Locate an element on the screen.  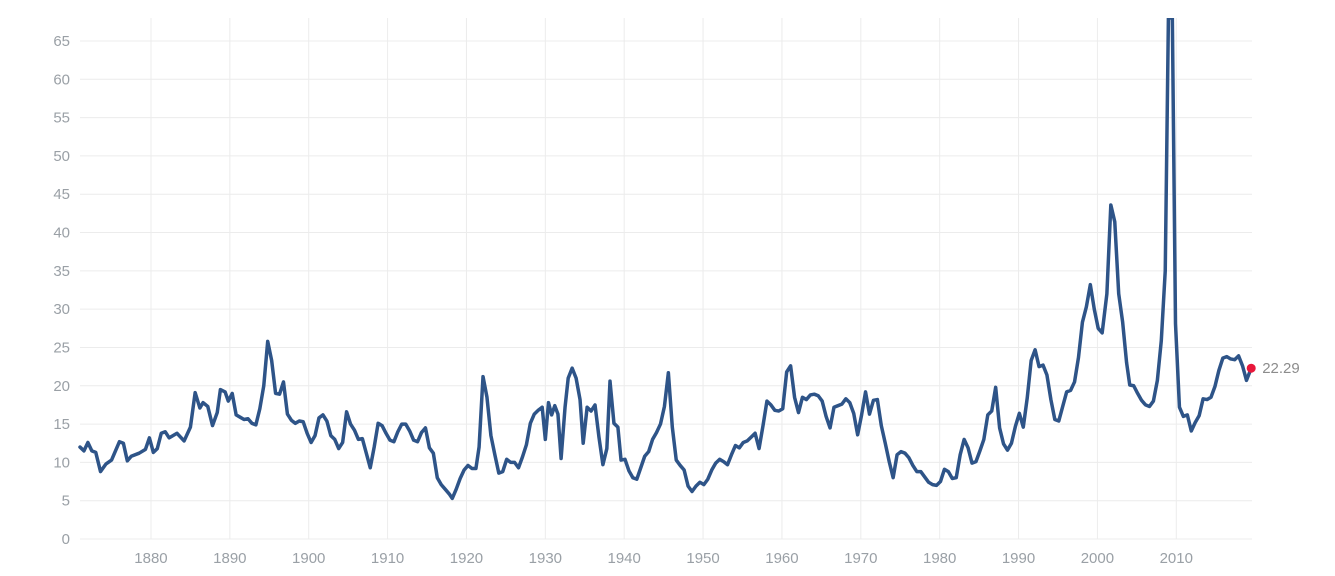
x-tick-label: 1920 is located at coordinates (466, 558).